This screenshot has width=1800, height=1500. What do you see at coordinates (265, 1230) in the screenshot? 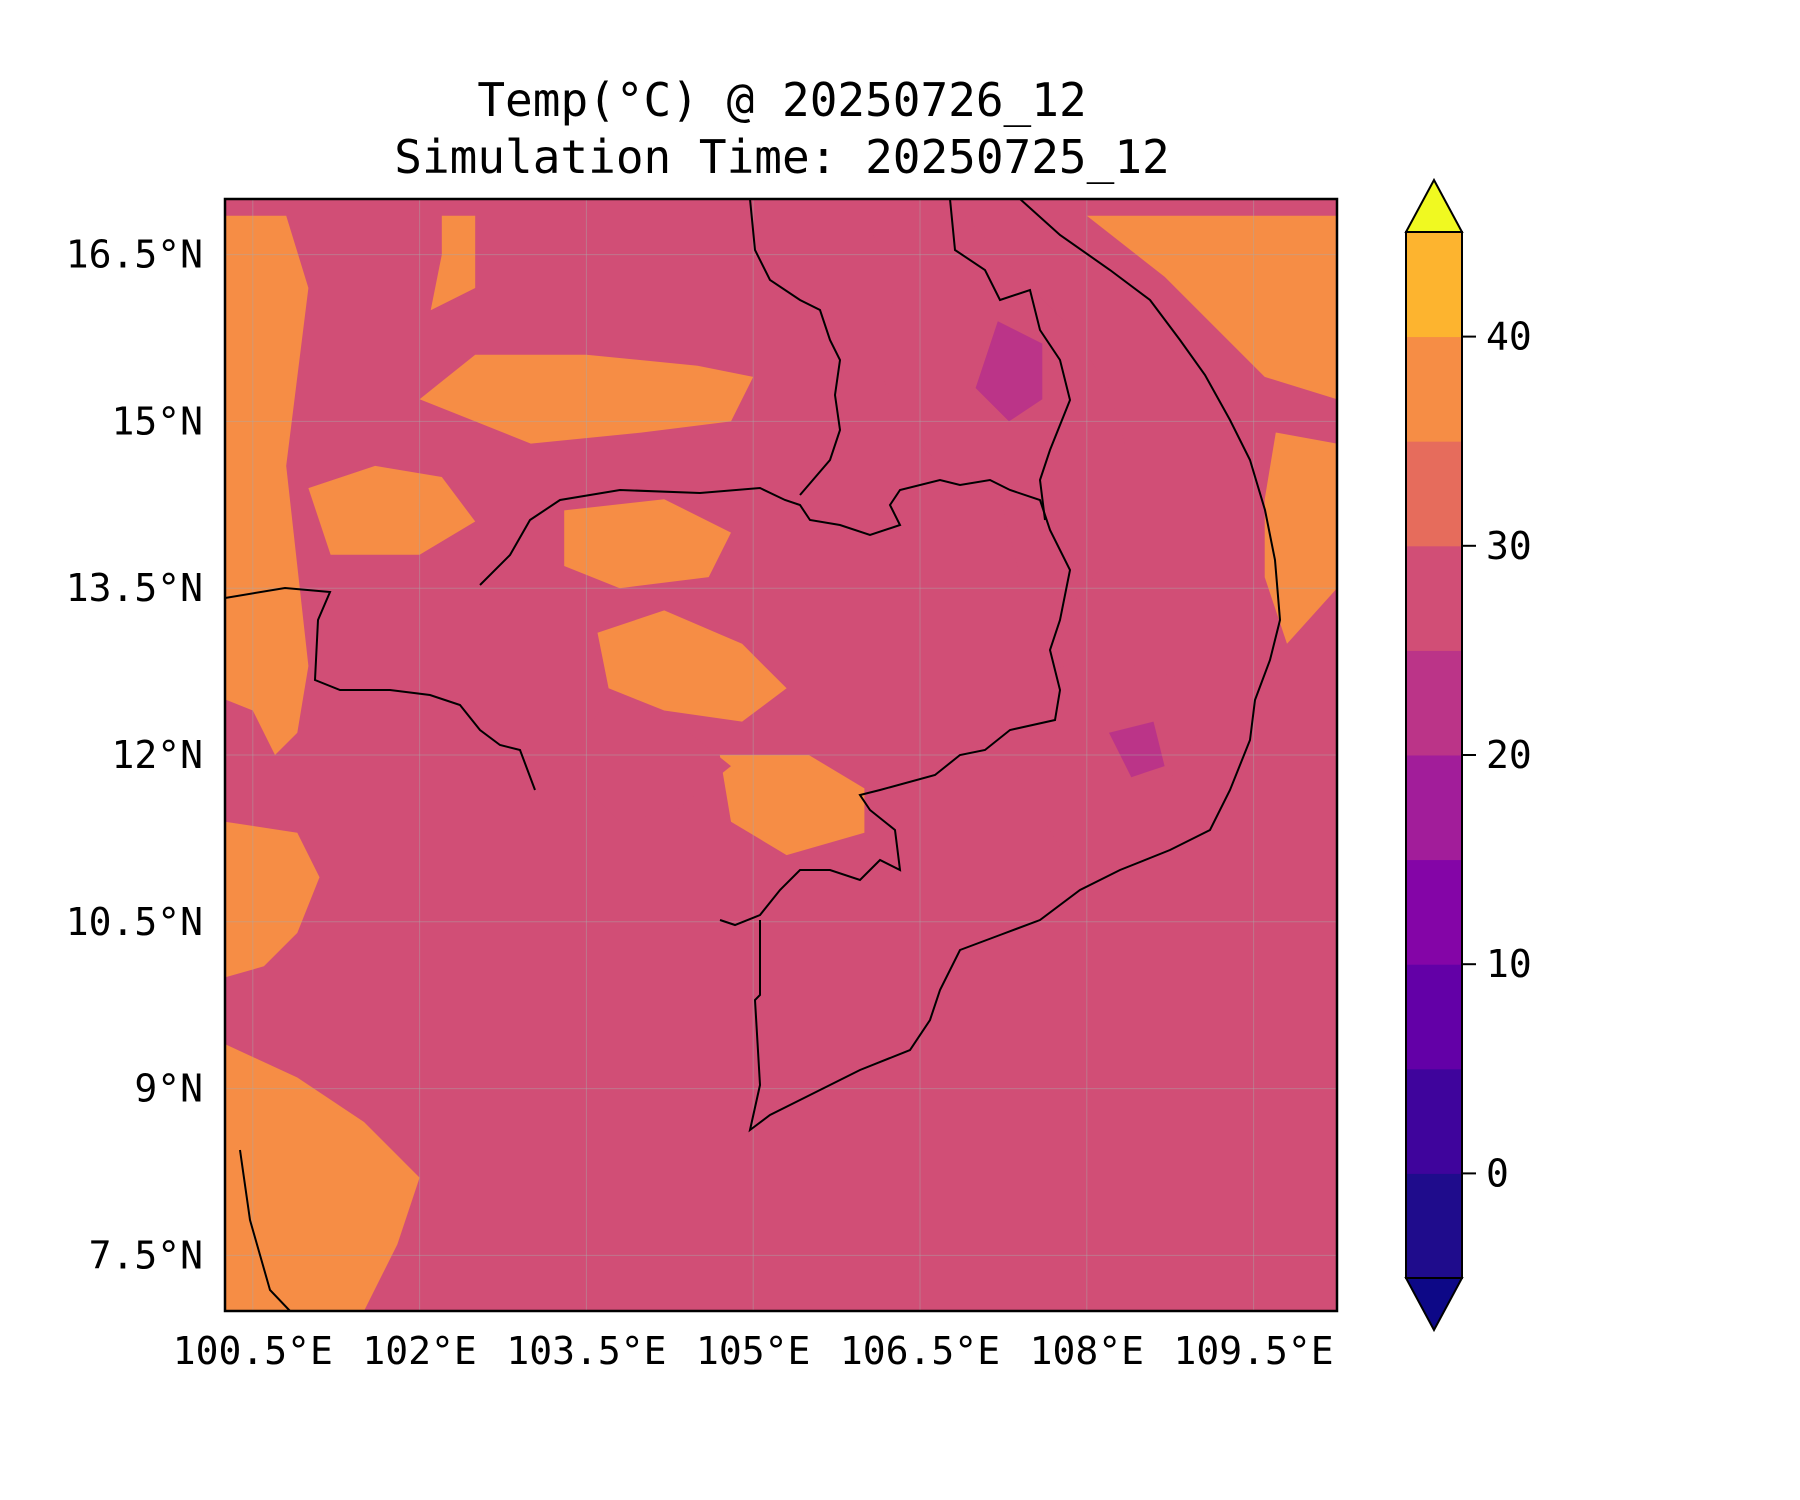
I see `thailand-west-coast` at bounding box center [265, 1230].